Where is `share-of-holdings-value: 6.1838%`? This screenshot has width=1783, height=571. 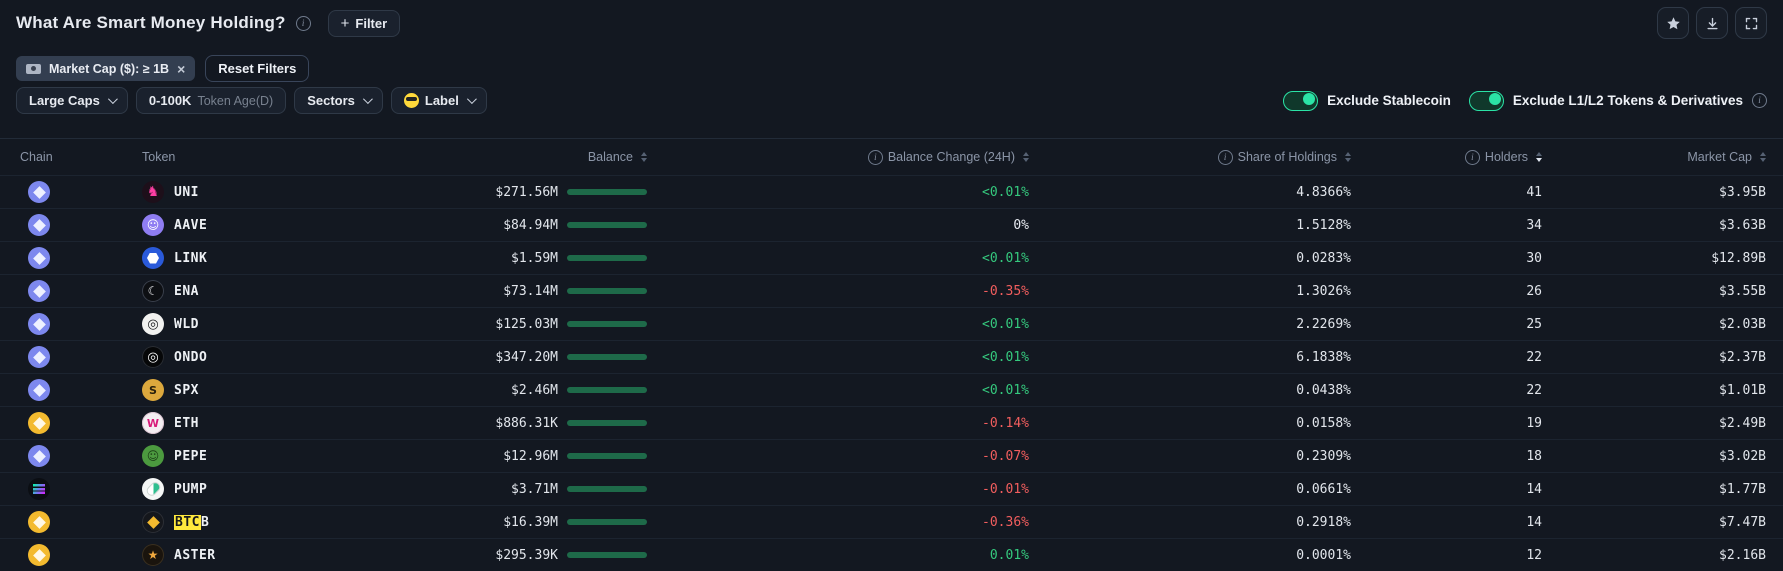 share-of-holdings-value: 6.1838% is located at coordinates (1323, 357).